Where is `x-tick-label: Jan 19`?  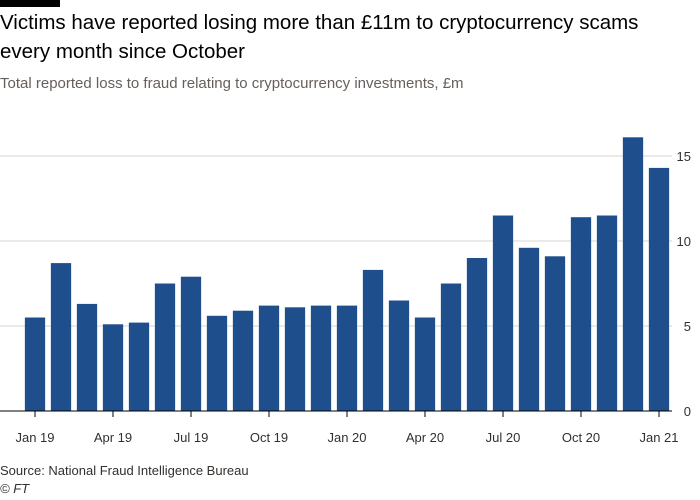 x-tick-label: Jan 19 is located at coordinates (34, 437).